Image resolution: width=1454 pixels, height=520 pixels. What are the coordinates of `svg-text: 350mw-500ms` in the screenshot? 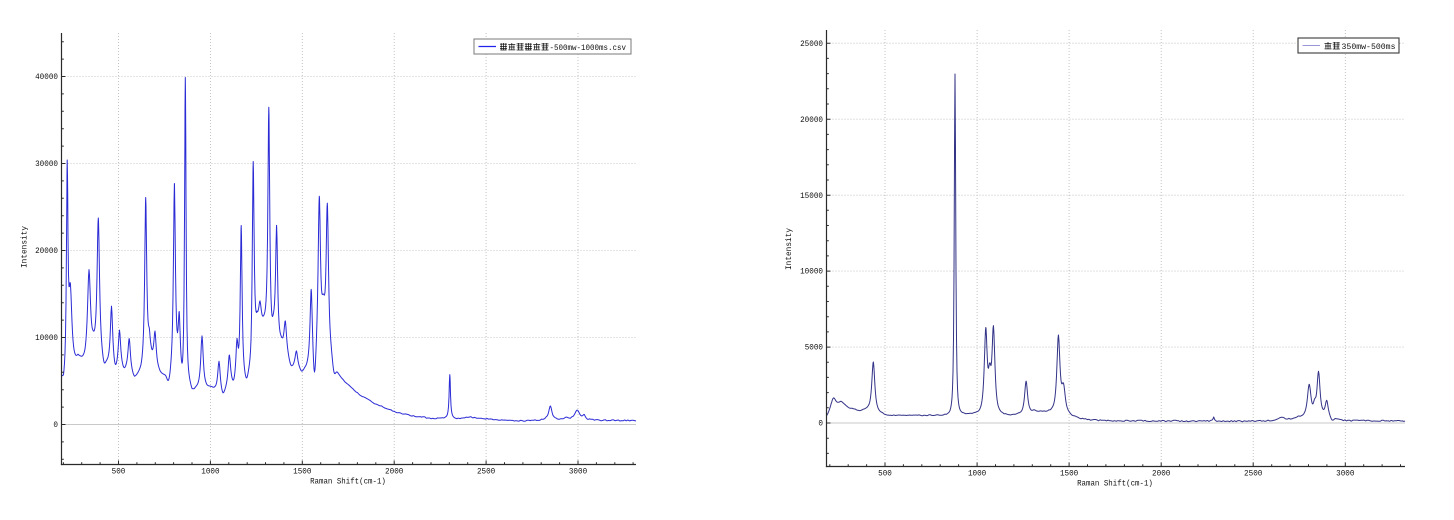 It's located at (1369, 47).